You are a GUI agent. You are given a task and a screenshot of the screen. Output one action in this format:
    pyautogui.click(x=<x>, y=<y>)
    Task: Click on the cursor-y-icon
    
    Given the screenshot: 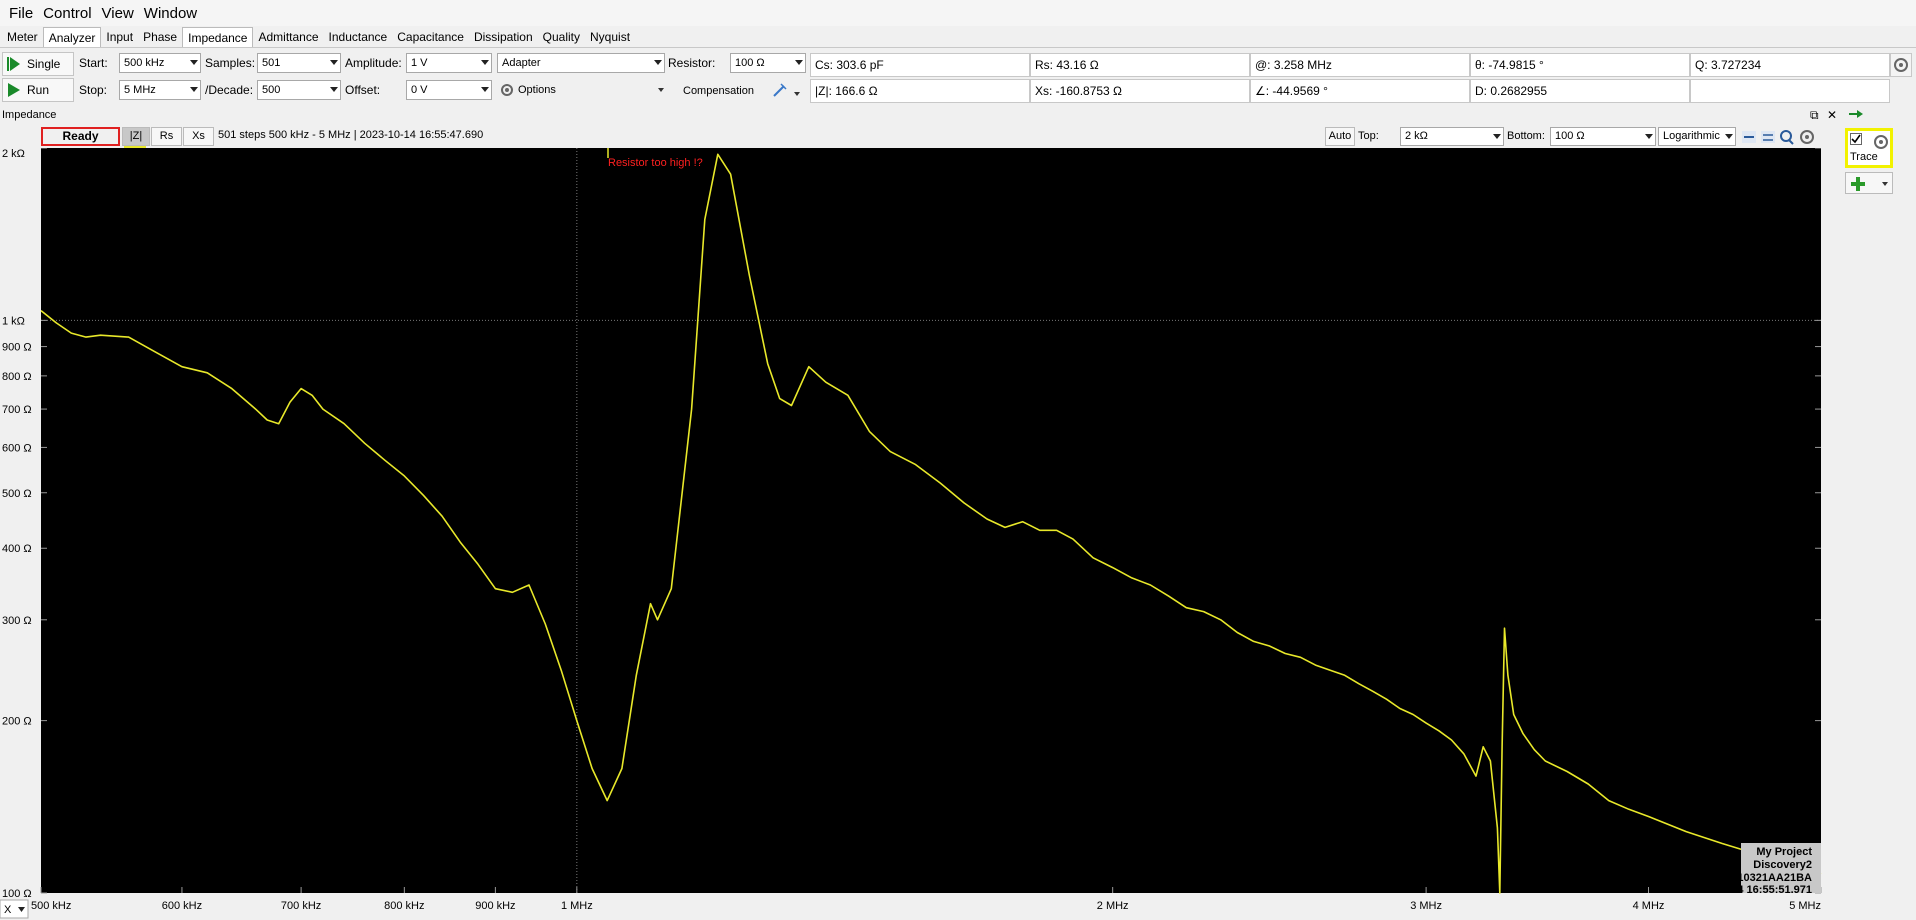 What is the action you would take?
    pyautogui.click(x=1768, y=137)
    